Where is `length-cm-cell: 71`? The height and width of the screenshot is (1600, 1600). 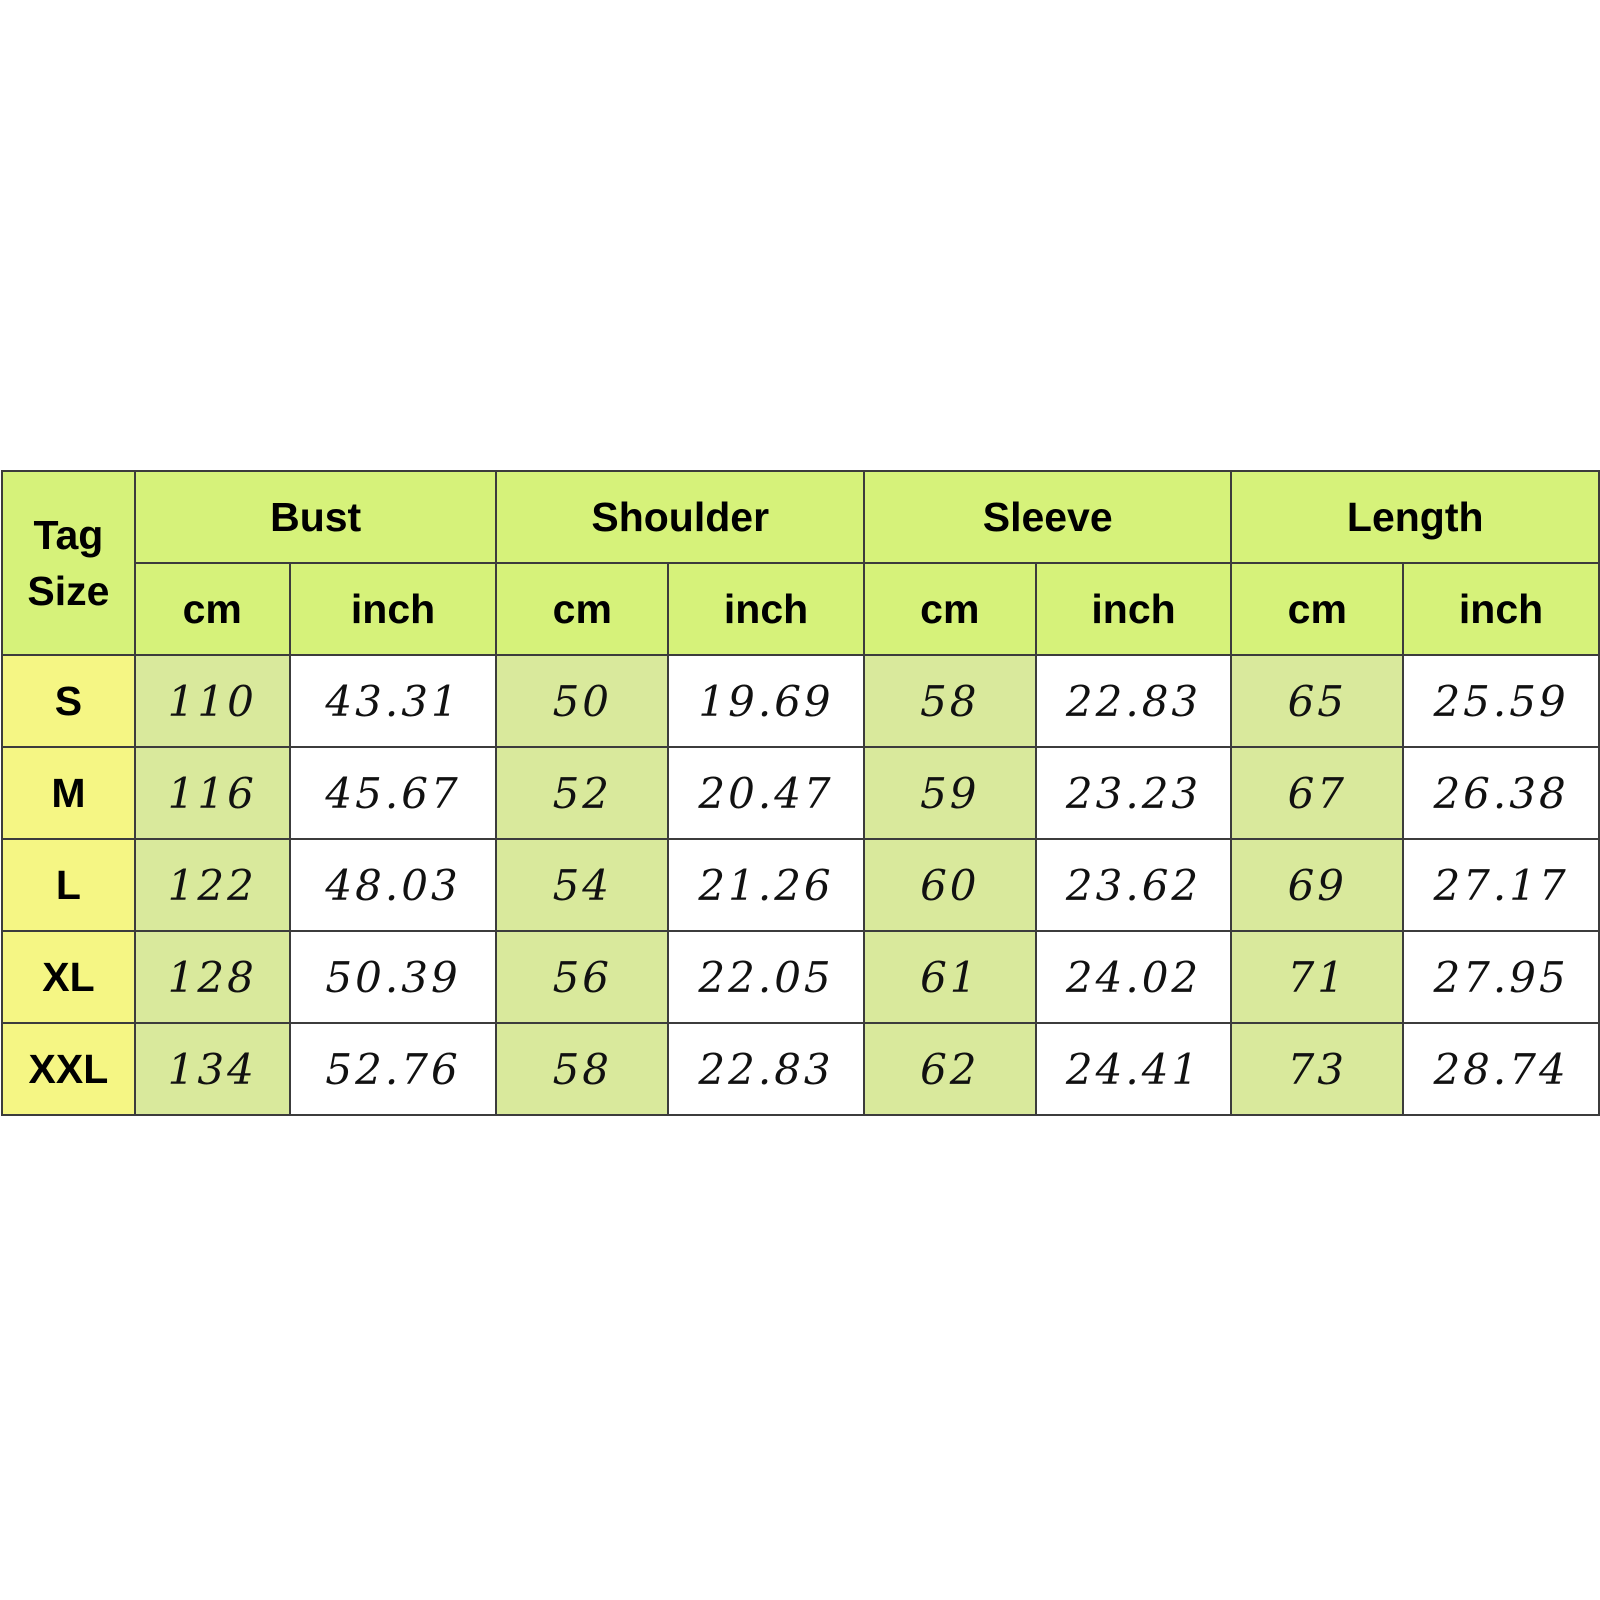 length-cm-cell: 71 is located at coordinates (1317, 977).